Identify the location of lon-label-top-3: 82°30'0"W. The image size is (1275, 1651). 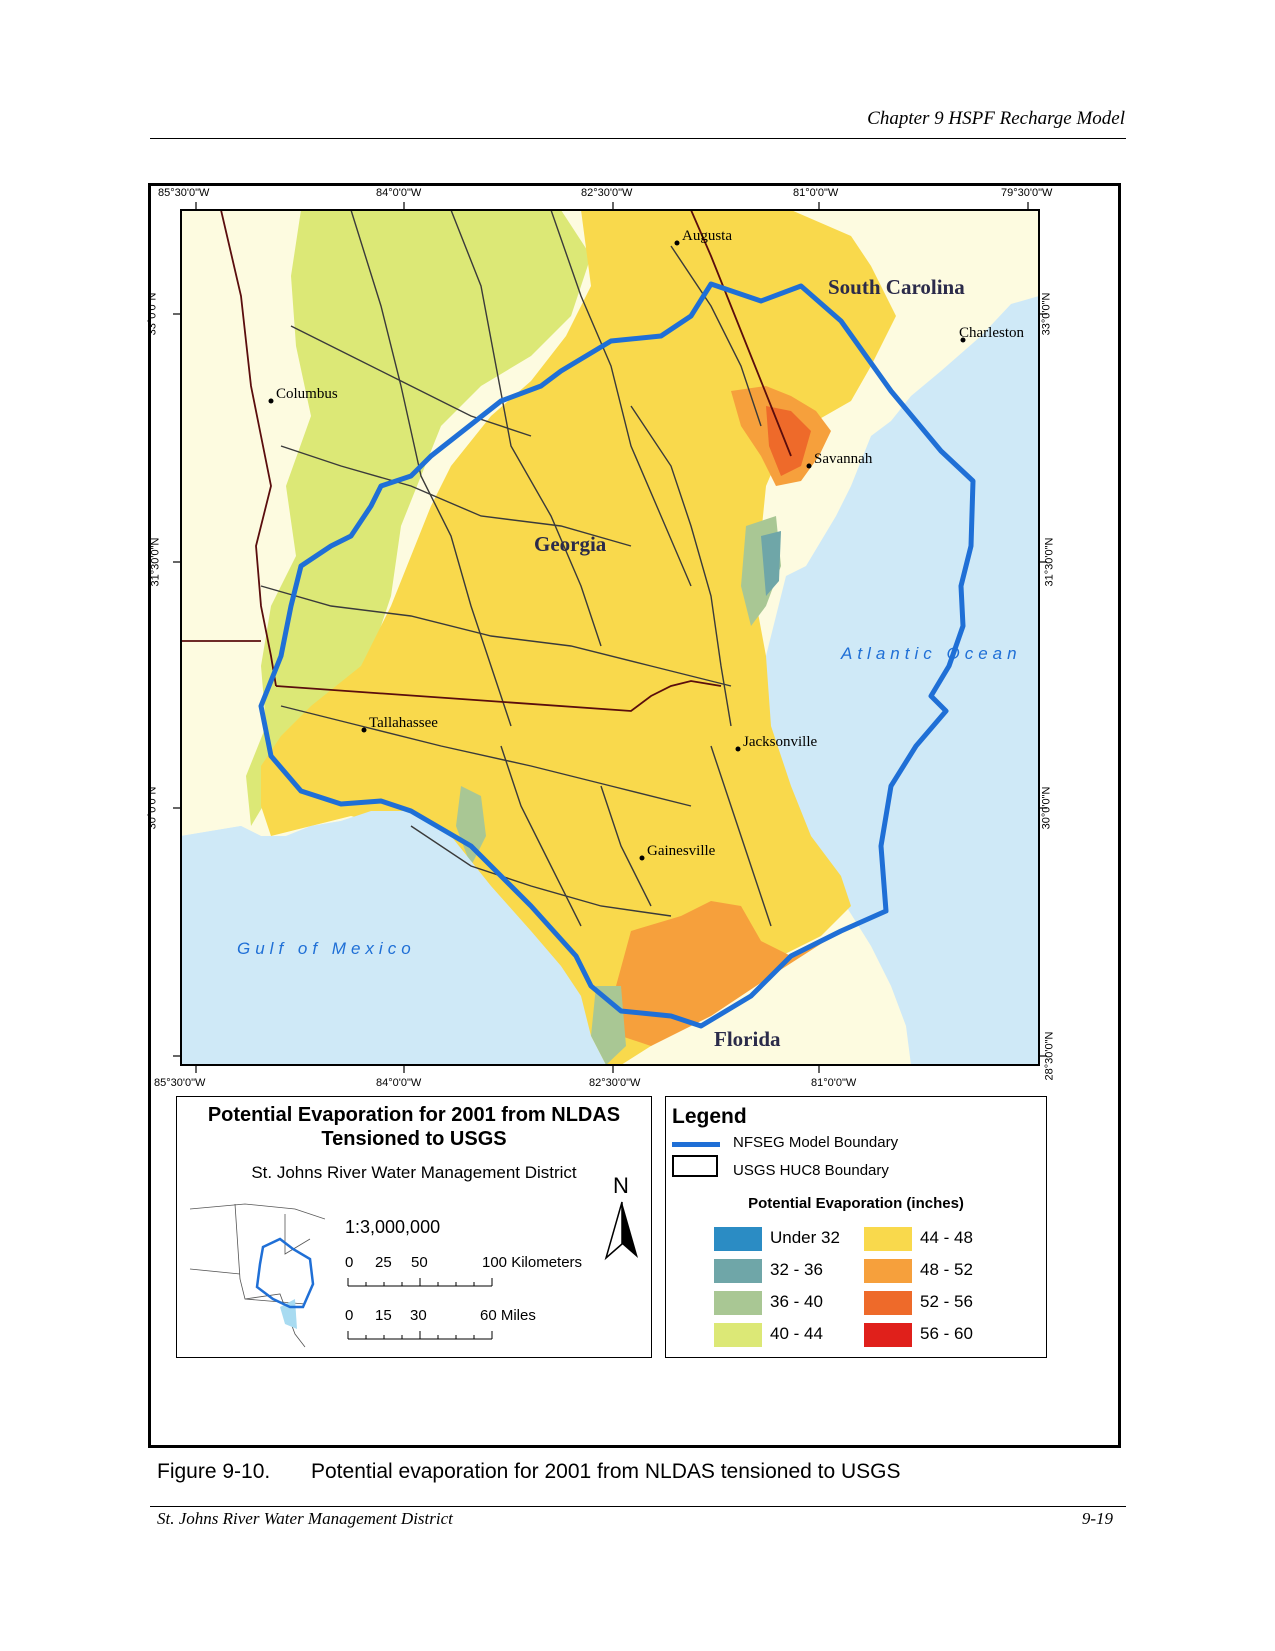
(607, 193).